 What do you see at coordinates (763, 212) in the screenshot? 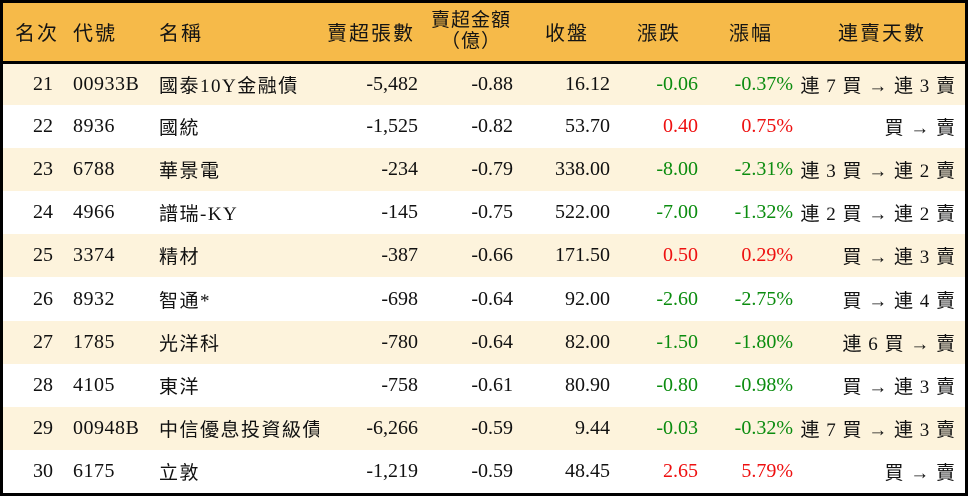
I see `change-pct-cell: -1.32%` at bounding box center [763, 212].